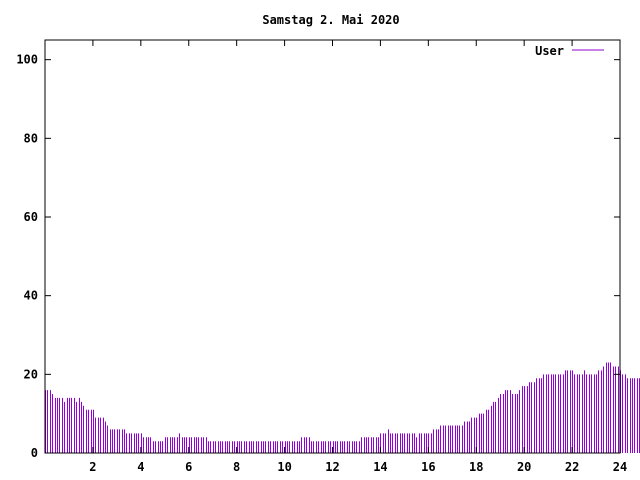  What do you see at coordinates (524, 467) in the screenshot?
I see `x-tick-label: 20` at bounding box center [524, 467].